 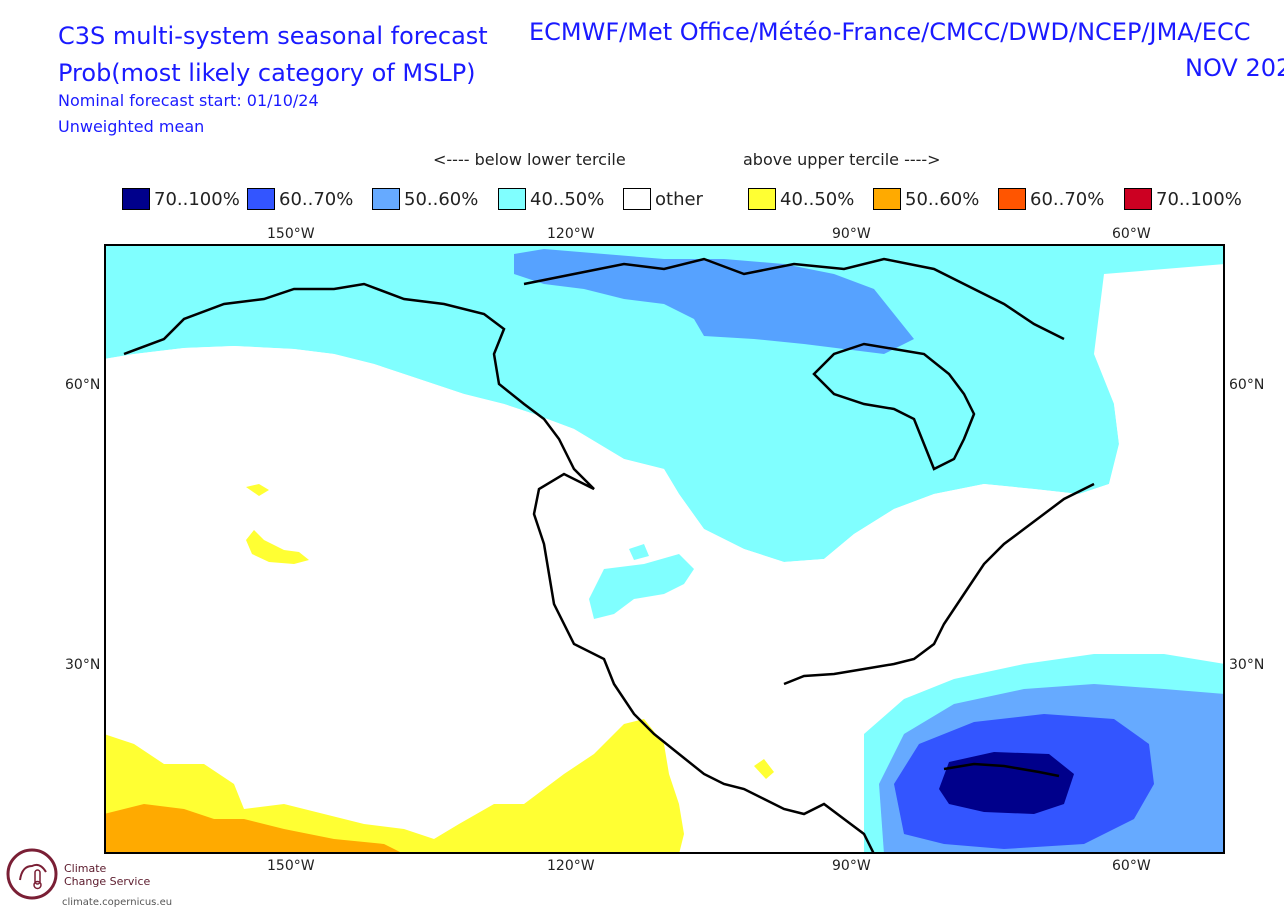 What do you see at coordinates (894, 406) in the screenshot?
I see `coastline-hudson-bay` at bounding box center [894, 406].